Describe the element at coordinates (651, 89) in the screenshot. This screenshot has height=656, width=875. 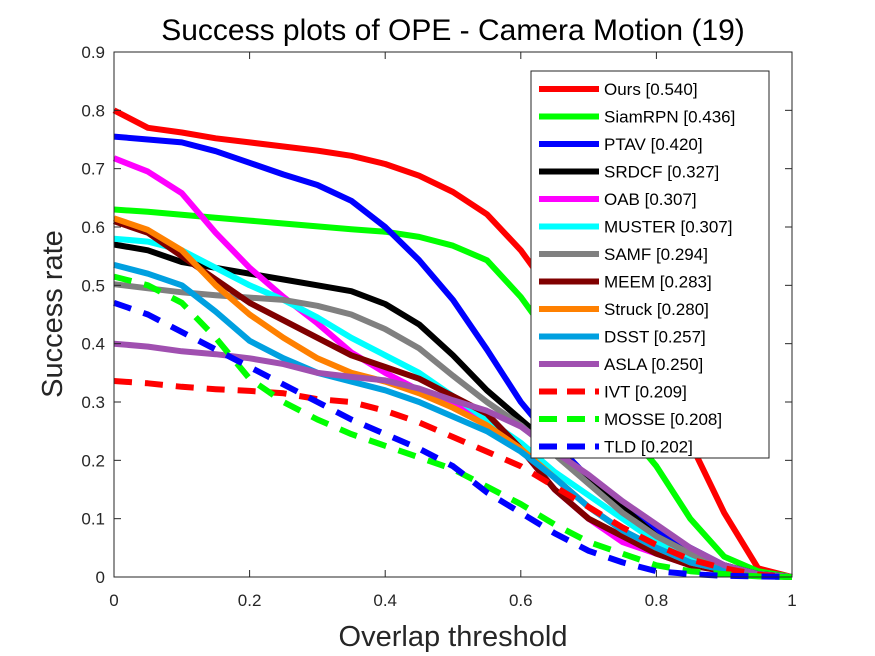
I see `legend-label-ours: Ours [0.540]` at that location.